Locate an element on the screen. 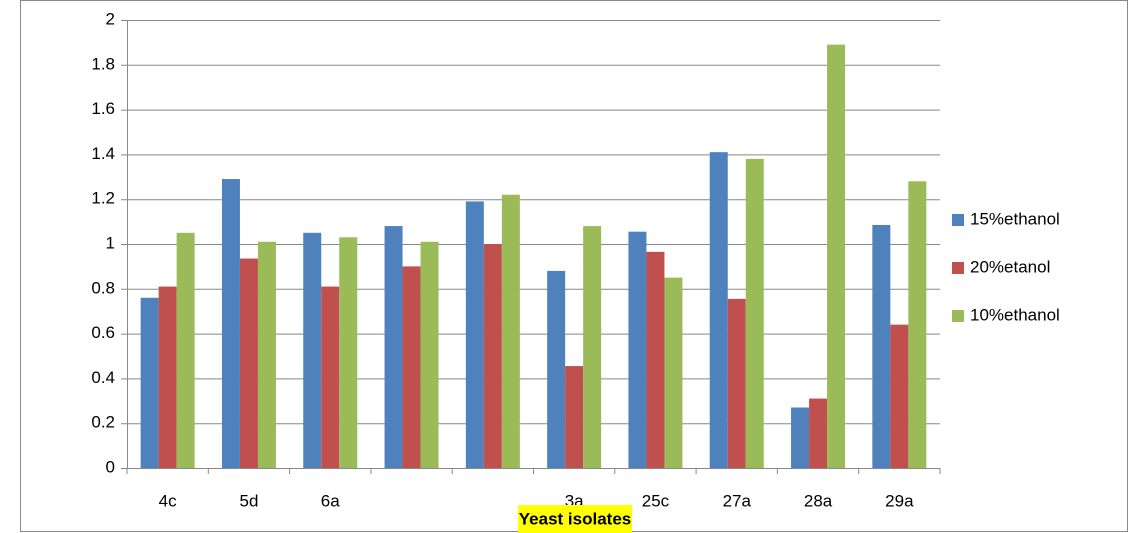  x-tick-label: 28a is located at coordinates (818, 500).